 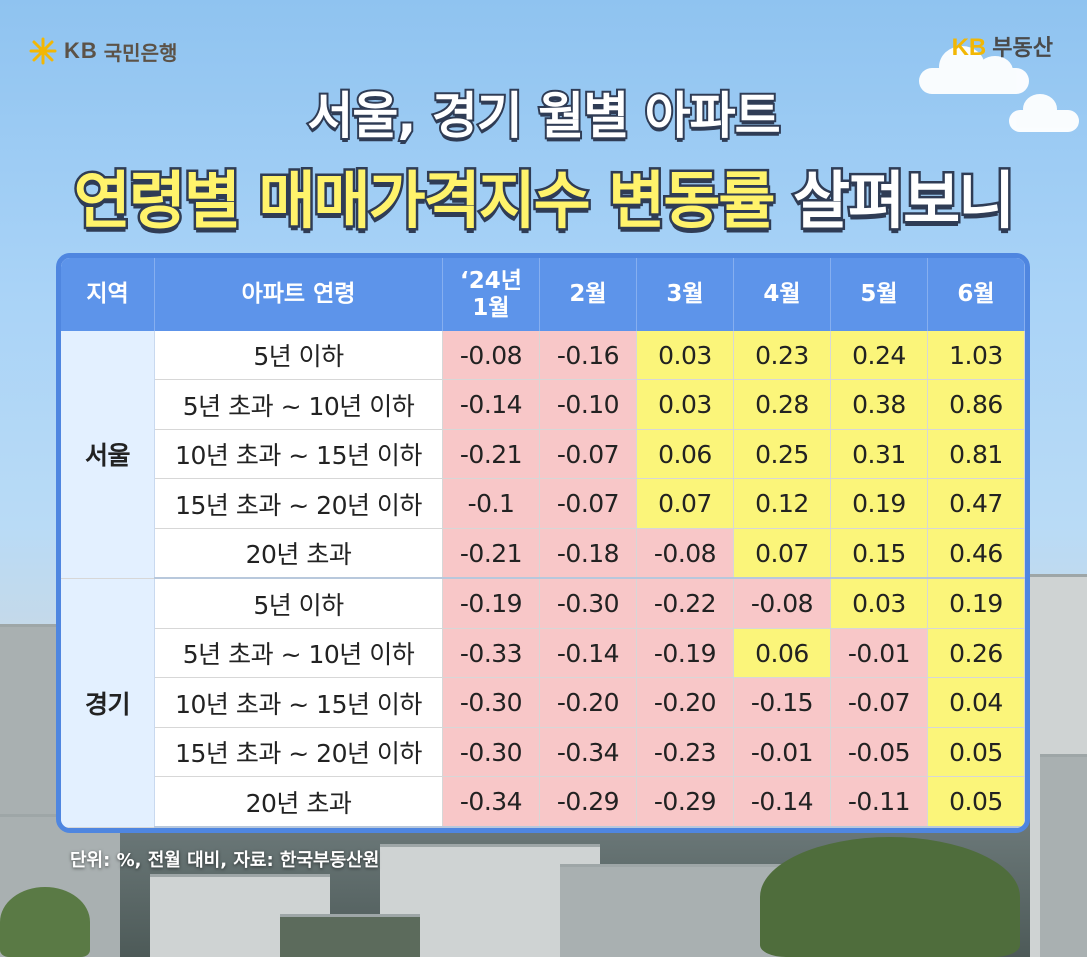 What do you see at coordinates (298, 294) in the screenshot?
I see `column-header-age: 아파트 연령` at bounding box center [298, 294].